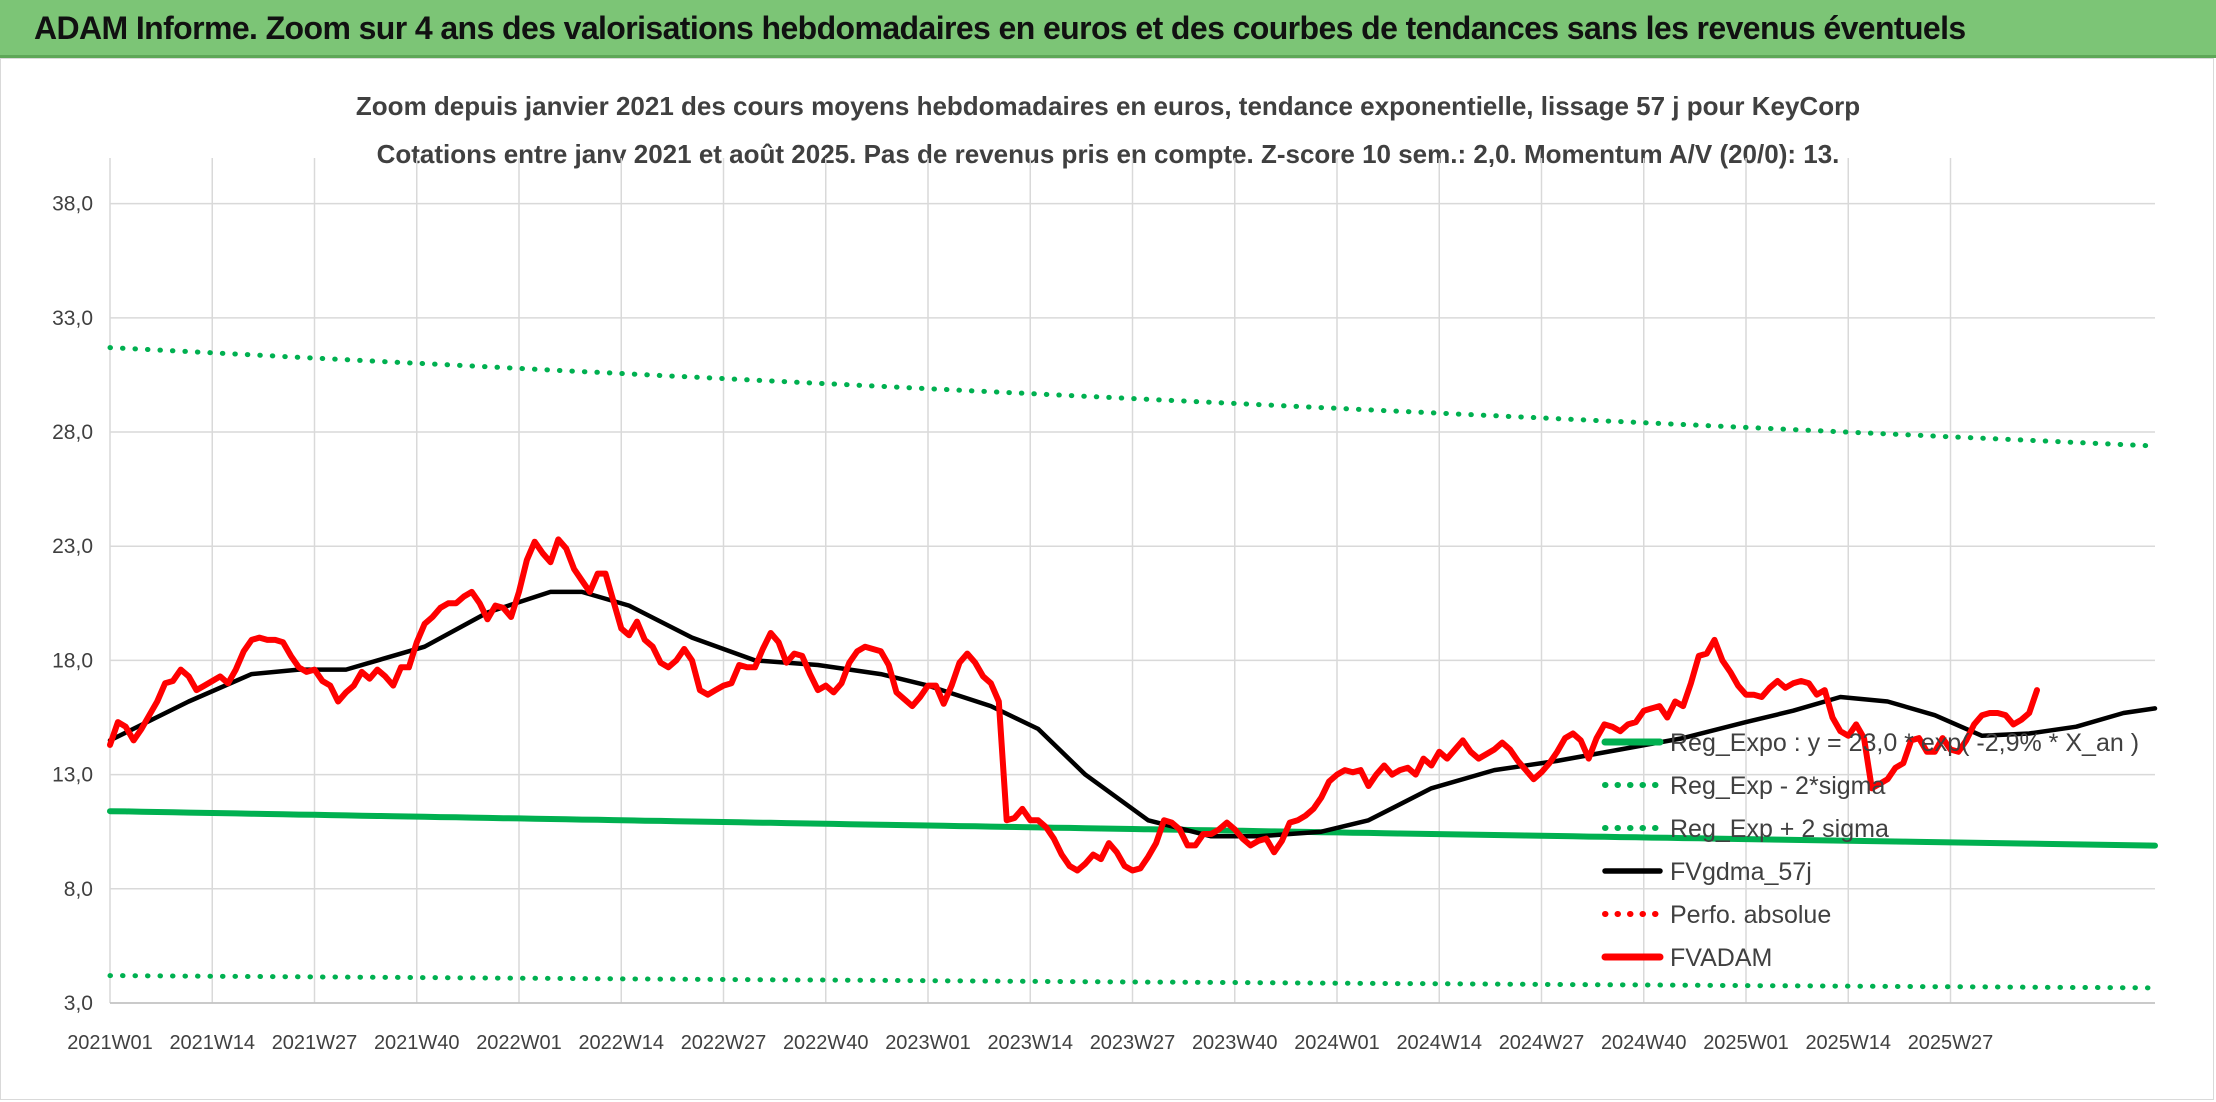 The width and height of the screenshot is (2216, 1102). Describe the element at coordinates (1741, 872) in the screenshot. I see `legend-label: FVgdma_57j` at that location.